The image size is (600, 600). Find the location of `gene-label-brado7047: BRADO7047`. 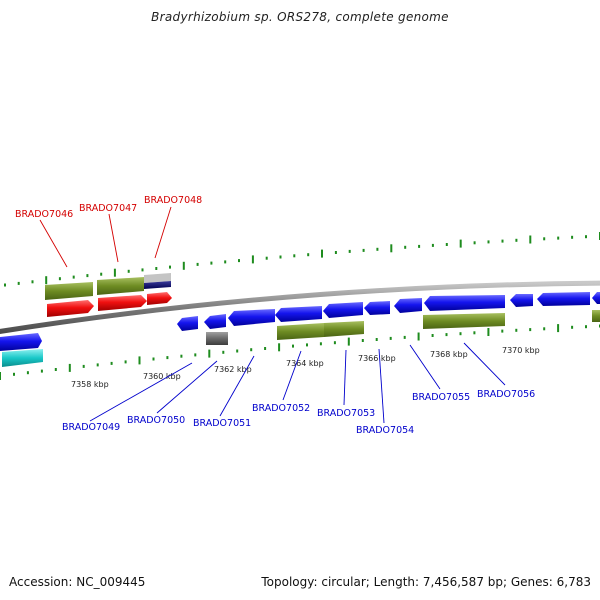

gene-label-brado7047: BRADO7047 is located at coordinates (108, 208).